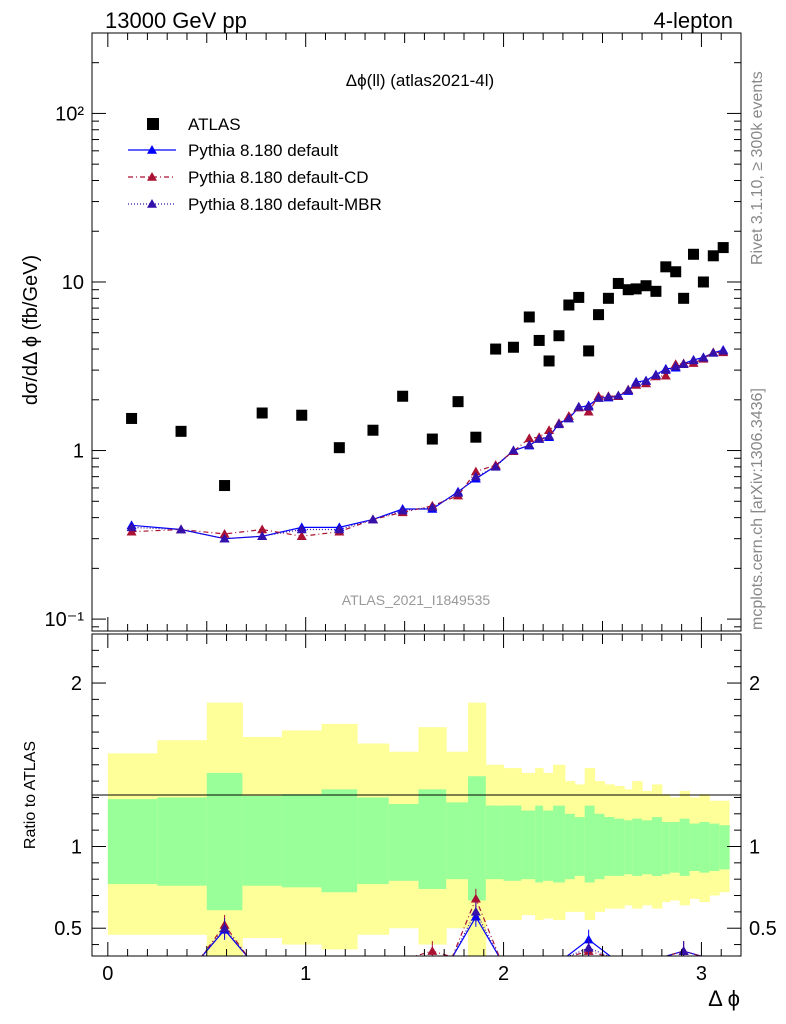  Describe the element at coordinates (754, 847) in the screenshot. I see `ratio-y-tick-label-right: 1` at that location.